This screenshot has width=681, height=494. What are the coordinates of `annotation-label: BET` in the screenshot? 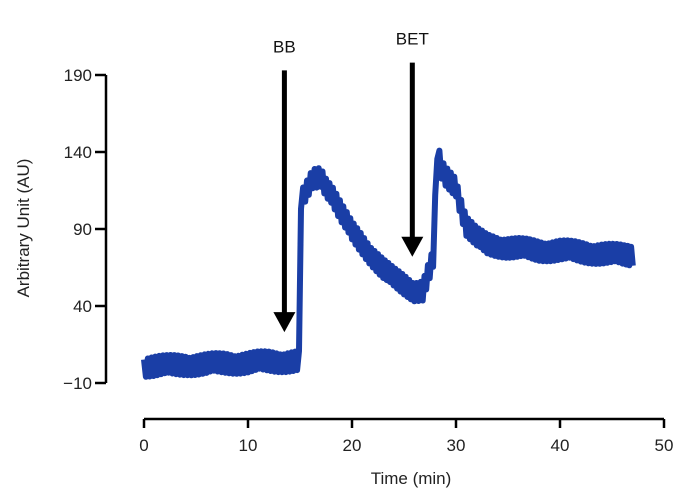 It's located at (412, 39).